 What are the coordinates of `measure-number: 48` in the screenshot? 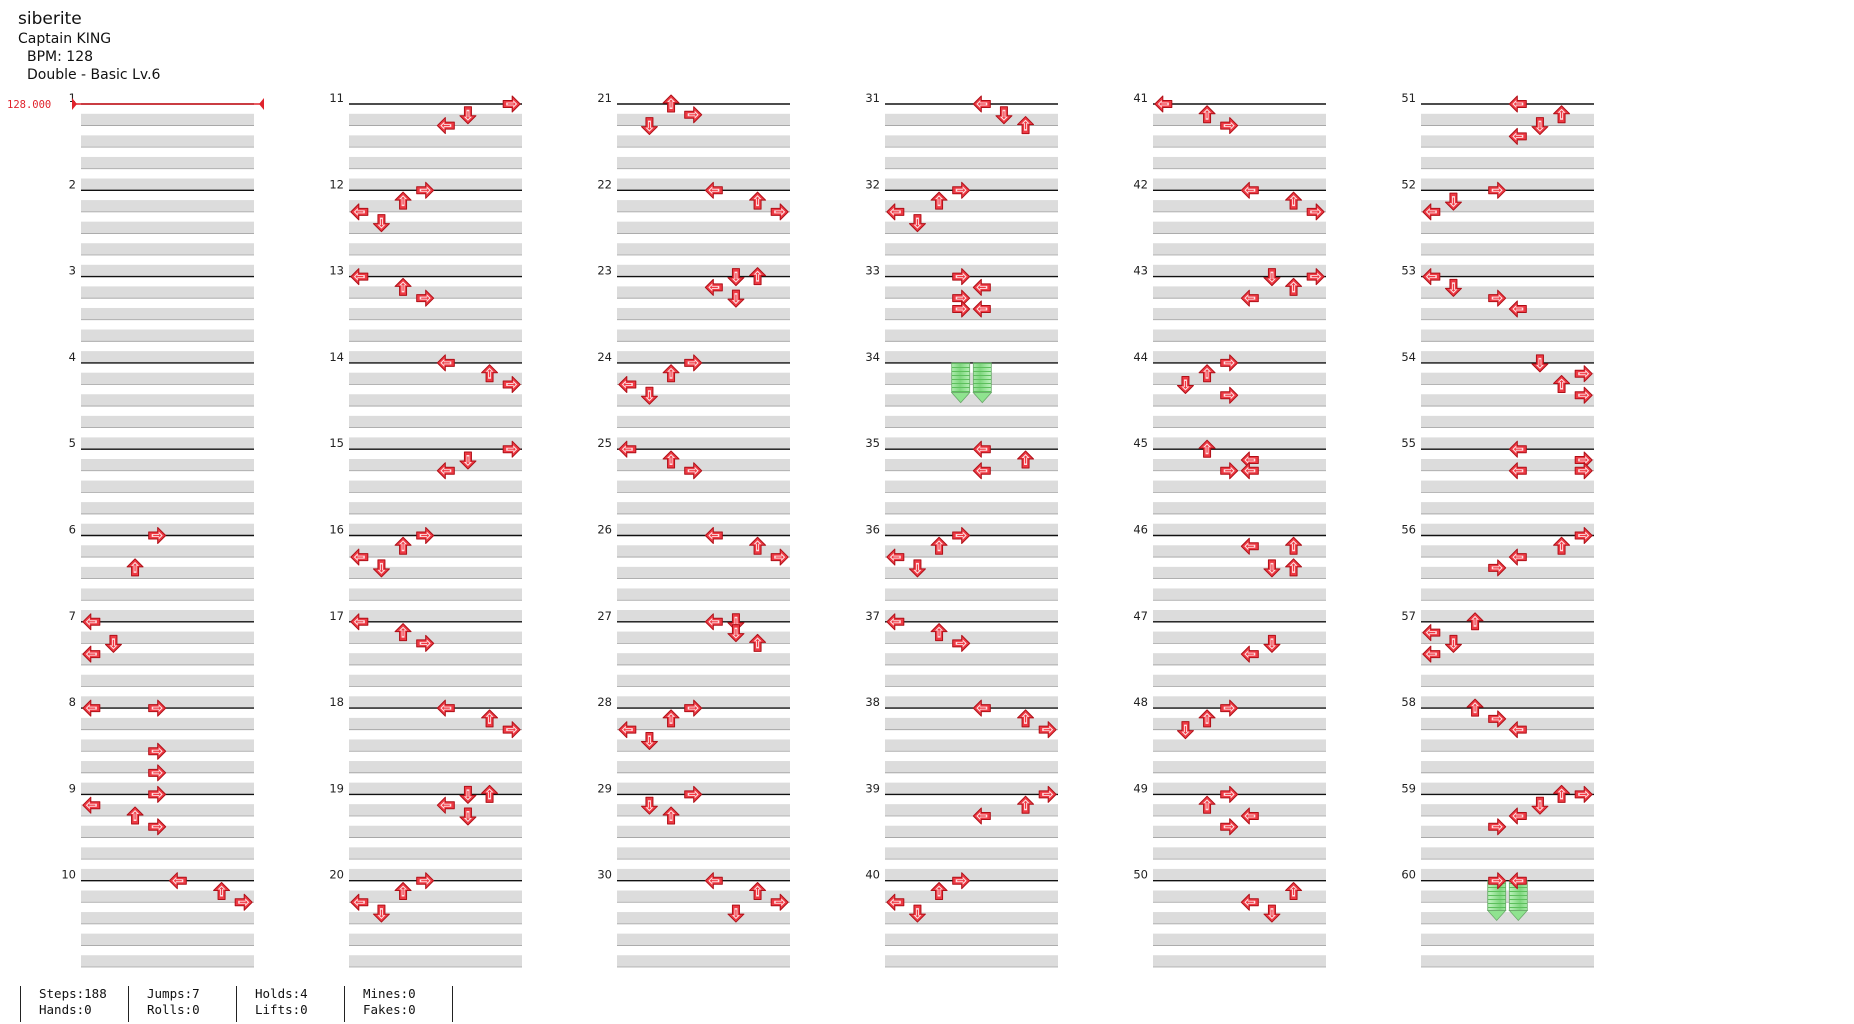 It's located at (1140, 702).